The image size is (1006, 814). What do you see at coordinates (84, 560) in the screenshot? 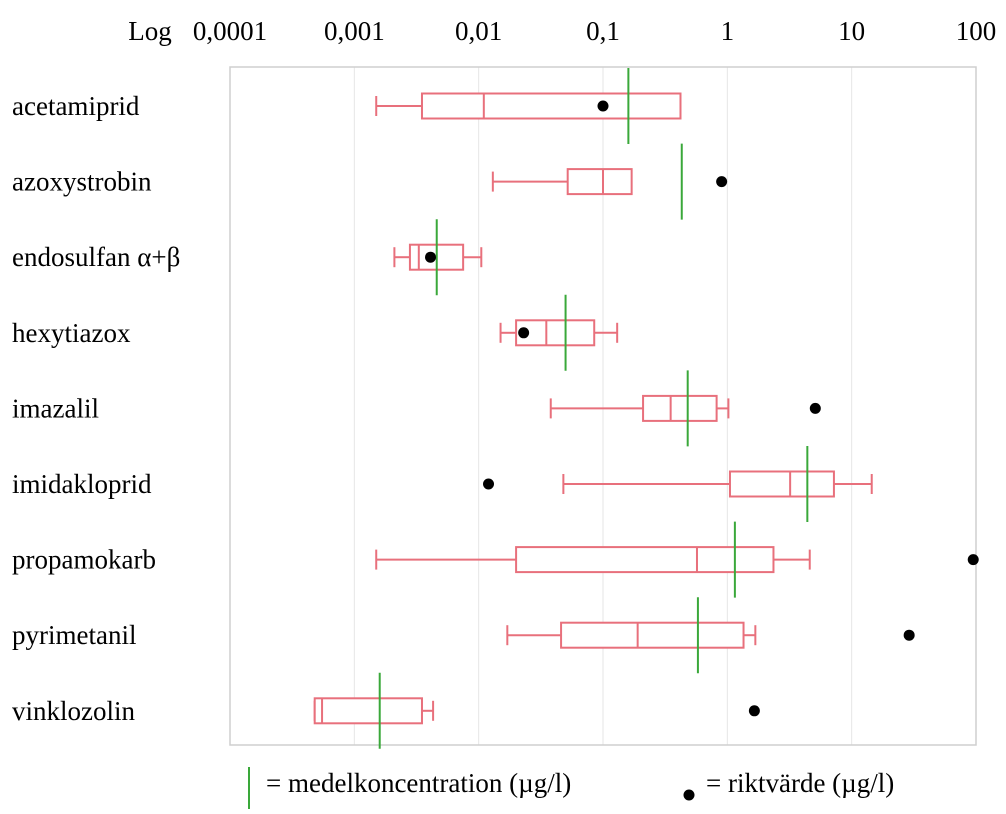
I see `category-label: propamokarb` at bounding box center [84, 560].